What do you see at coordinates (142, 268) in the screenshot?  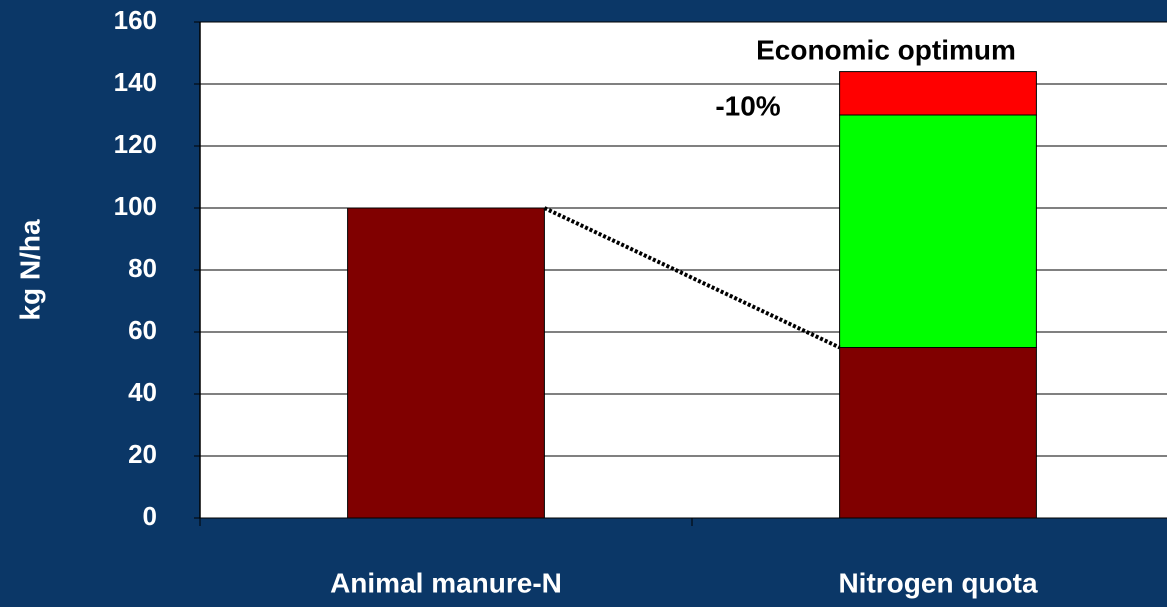 I see `y-tick-label: 80` at bounding box center [142, 268].